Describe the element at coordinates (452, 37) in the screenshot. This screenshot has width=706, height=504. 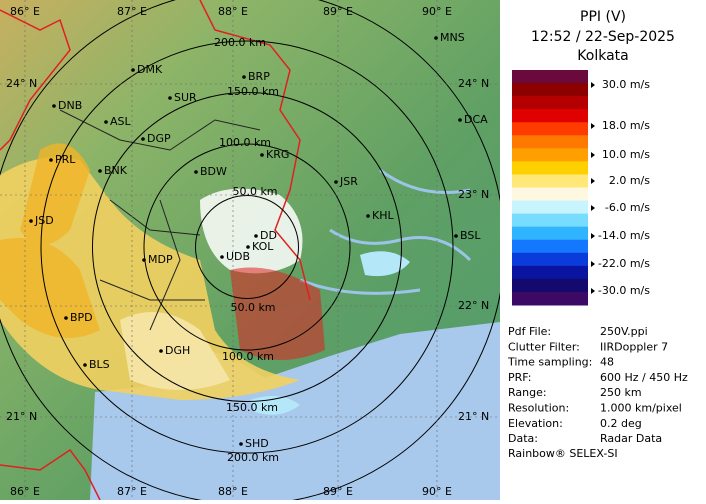
I see `city-label: MNS` at that location.